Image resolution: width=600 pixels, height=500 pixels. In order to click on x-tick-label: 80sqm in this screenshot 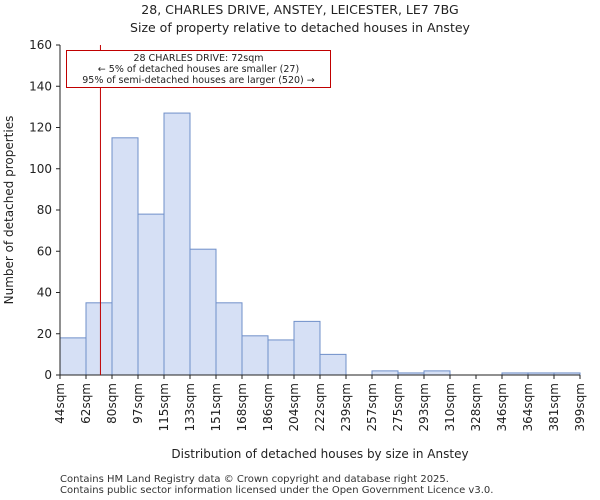, I will do `click(112, 403)`.